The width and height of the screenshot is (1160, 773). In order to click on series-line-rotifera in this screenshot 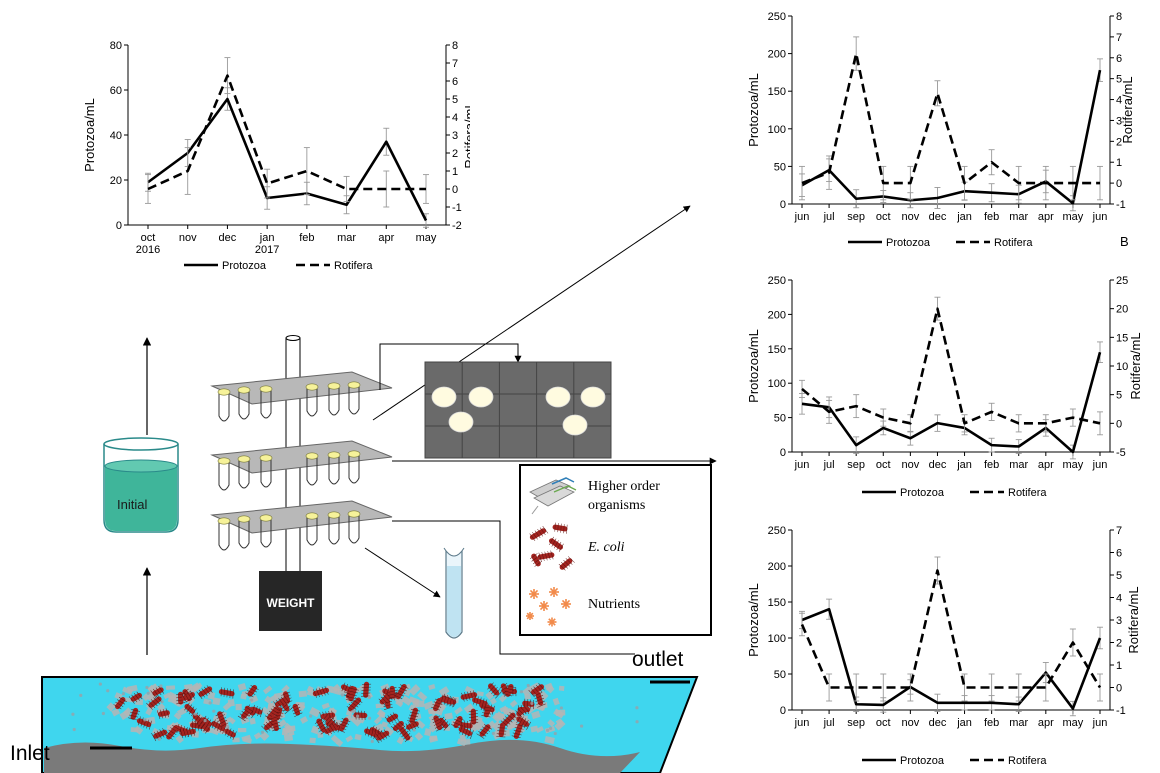, I will do `click(950, 118)`.